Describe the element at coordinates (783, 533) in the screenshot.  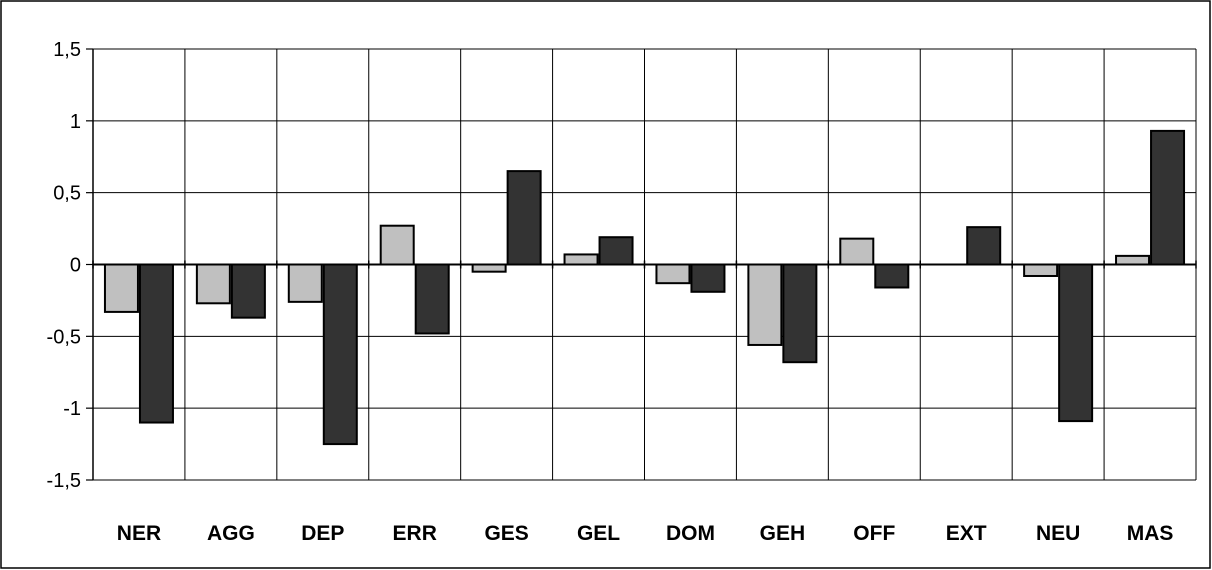
I see `x-category-label: GEH` at that location.